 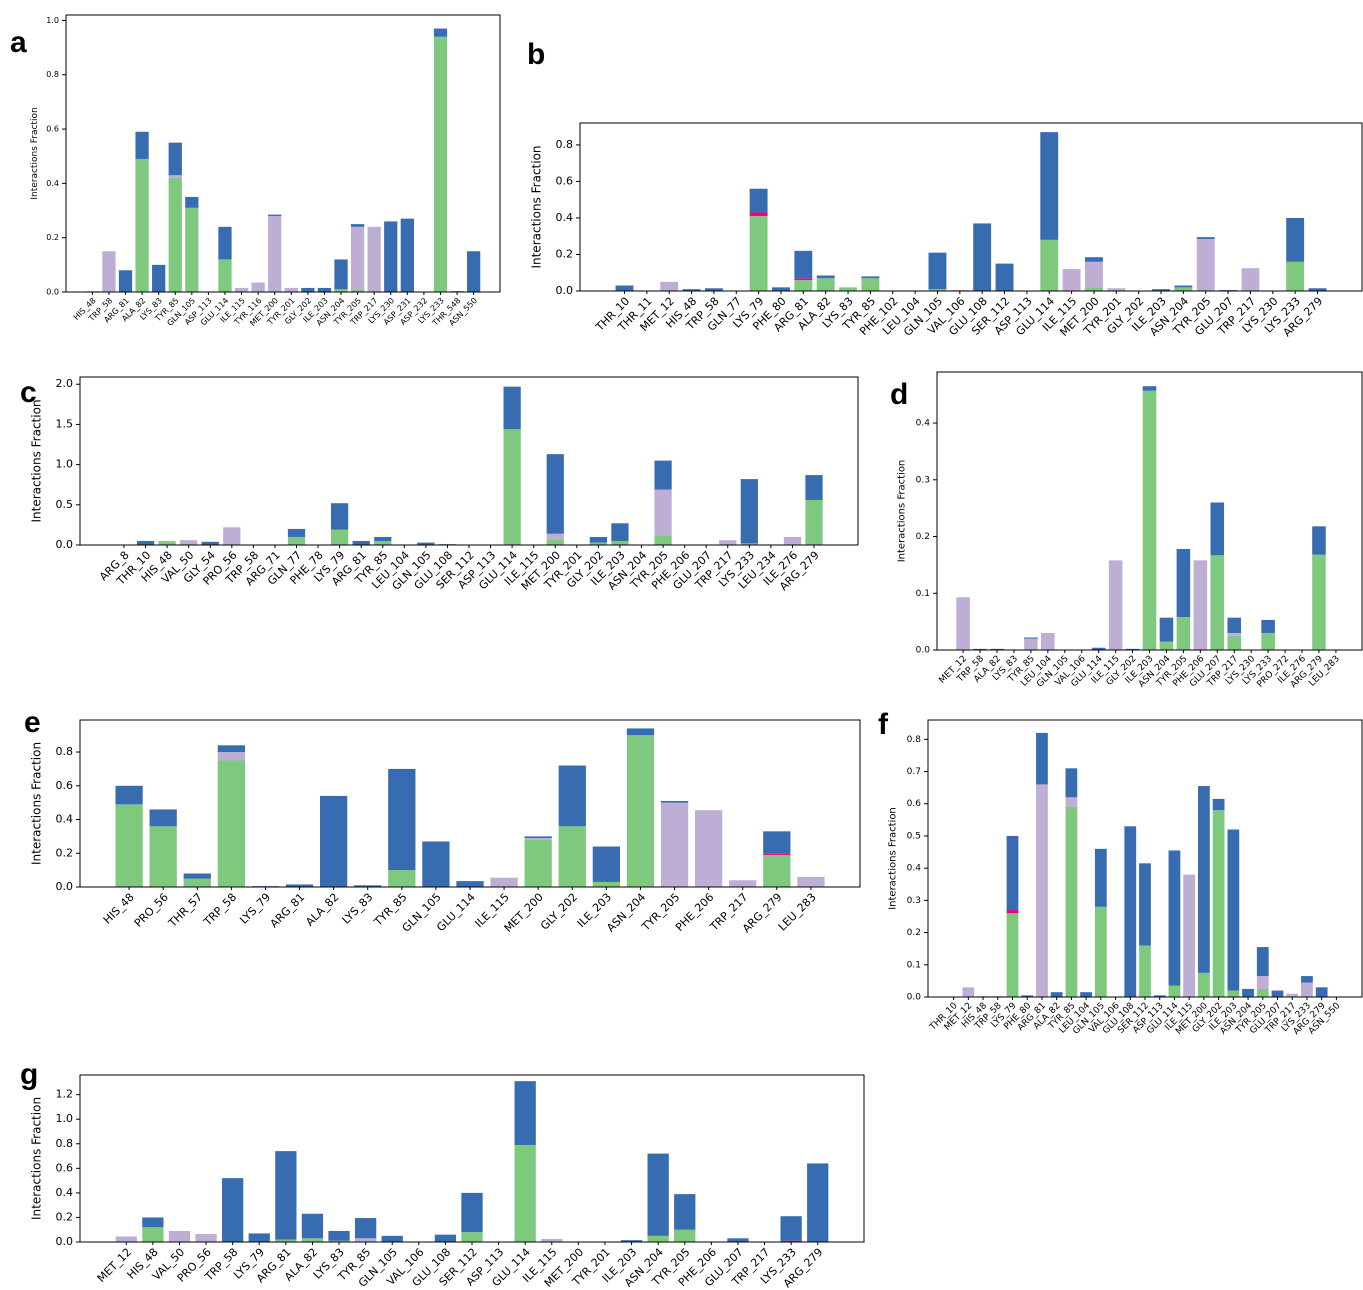 What do you see at coordinates (65, 423) in the screenshot?
I see `y-tick-label: 1.5` at bounding box center [65, 423].